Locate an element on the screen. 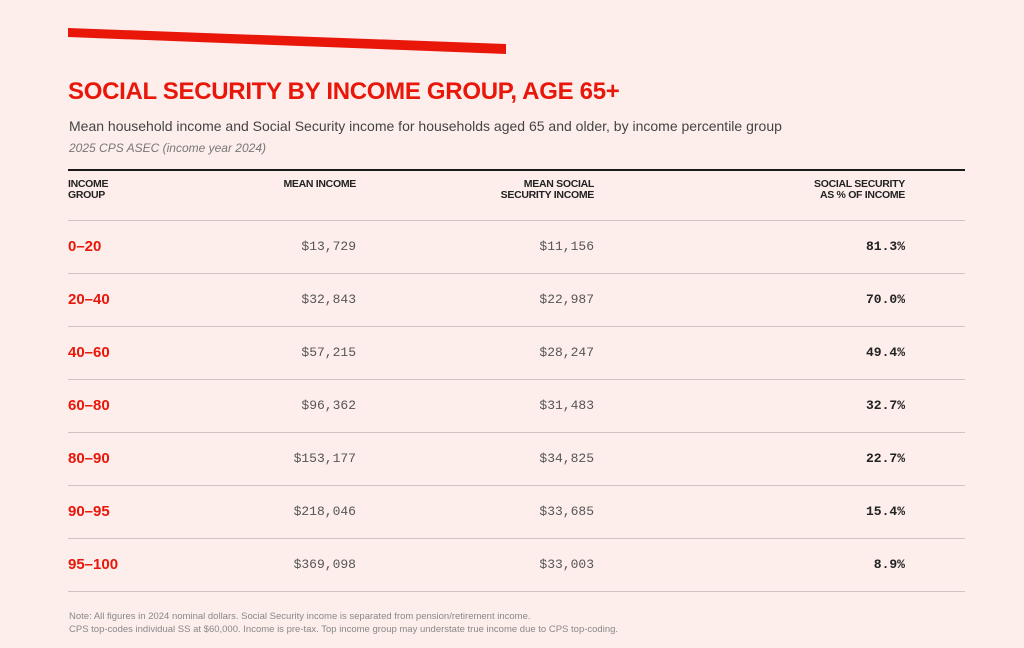 The height and width of the screenshot is (648, 1024). cell-ss-pct: 8.9% is located at coordinates (889, 564).